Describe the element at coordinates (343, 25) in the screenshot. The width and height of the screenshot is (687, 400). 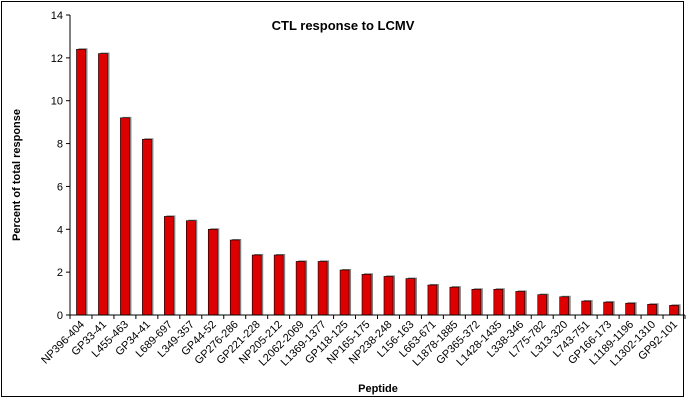
I see `chart-title: CTL response to LCMV` at that location.